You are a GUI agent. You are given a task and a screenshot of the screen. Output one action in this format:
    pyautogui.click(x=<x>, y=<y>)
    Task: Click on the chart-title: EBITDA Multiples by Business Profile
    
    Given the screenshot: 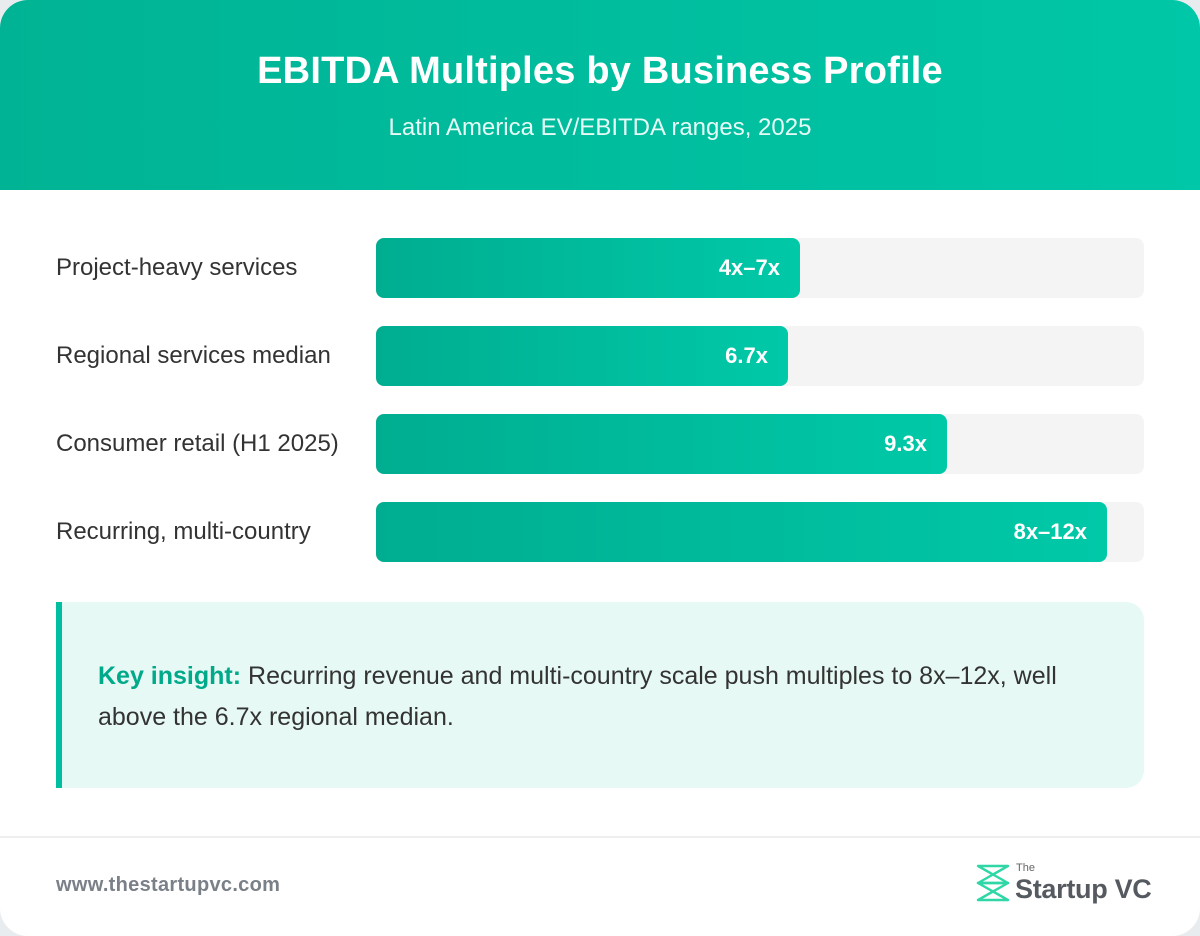 What is the action you would take?
    pyautogui.click(x=600, y=71)
    